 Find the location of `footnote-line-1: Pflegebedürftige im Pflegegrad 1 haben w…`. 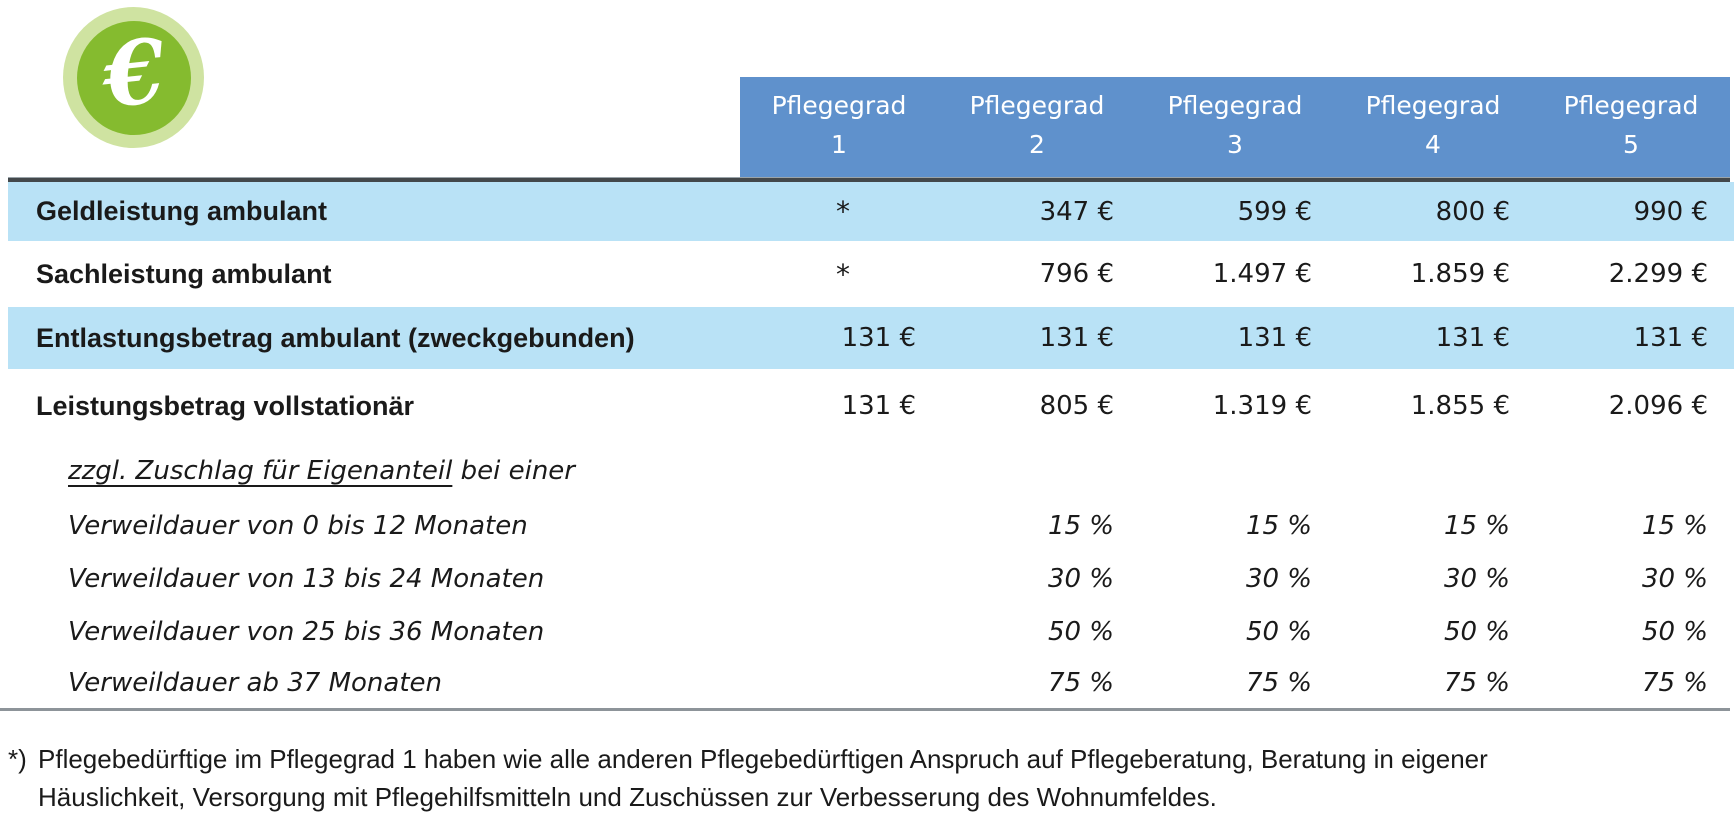

footnote-line-1: Pflegebedürftige im Pflegegrad 1 haben w… is located at coordinates (763, 759).